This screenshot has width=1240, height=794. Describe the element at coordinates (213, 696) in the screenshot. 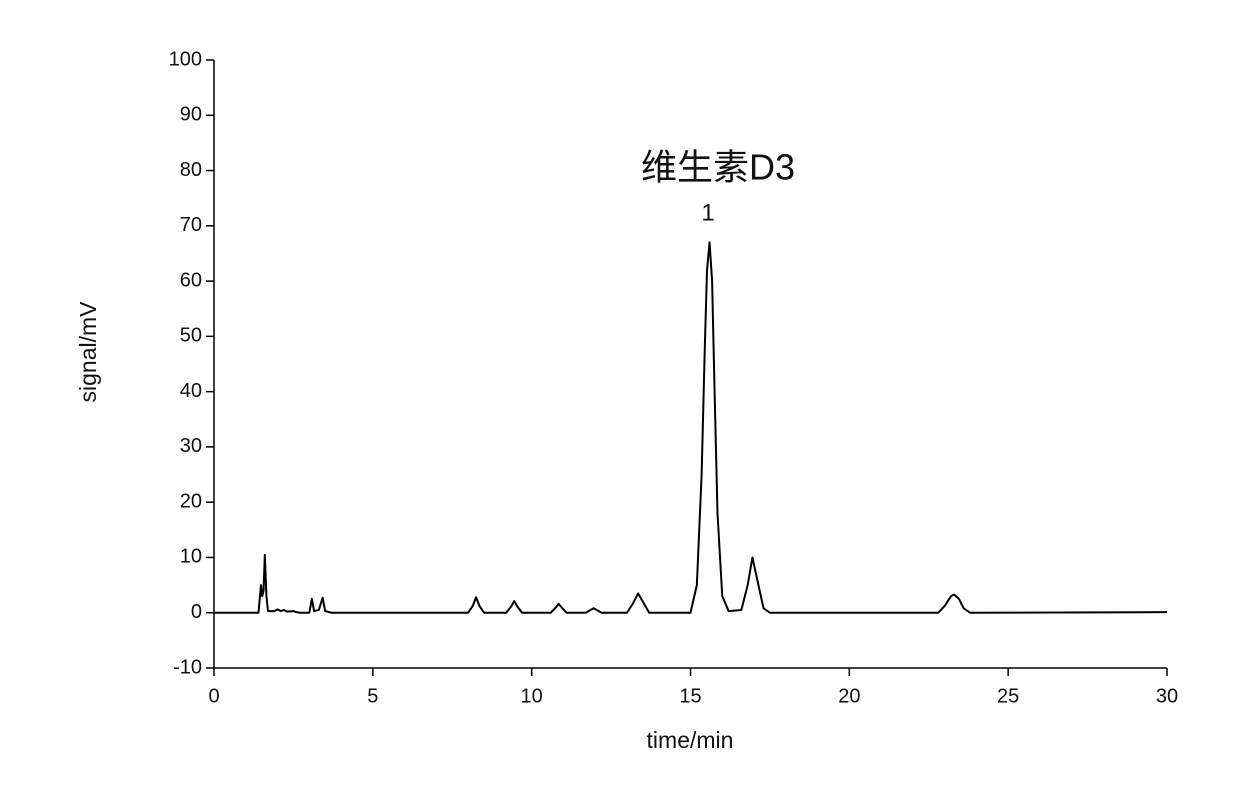

I see `x-tick-label: 0` at that location.